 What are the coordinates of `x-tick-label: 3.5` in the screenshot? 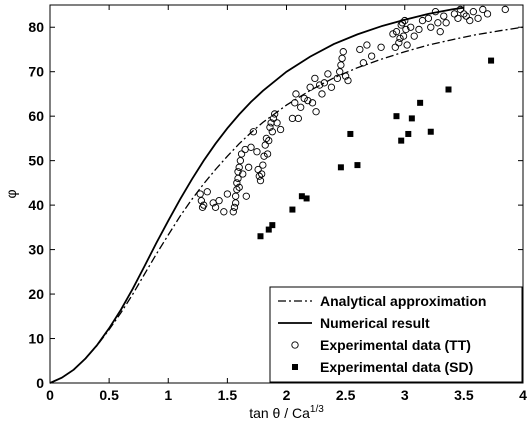 It's located at (464, 395).